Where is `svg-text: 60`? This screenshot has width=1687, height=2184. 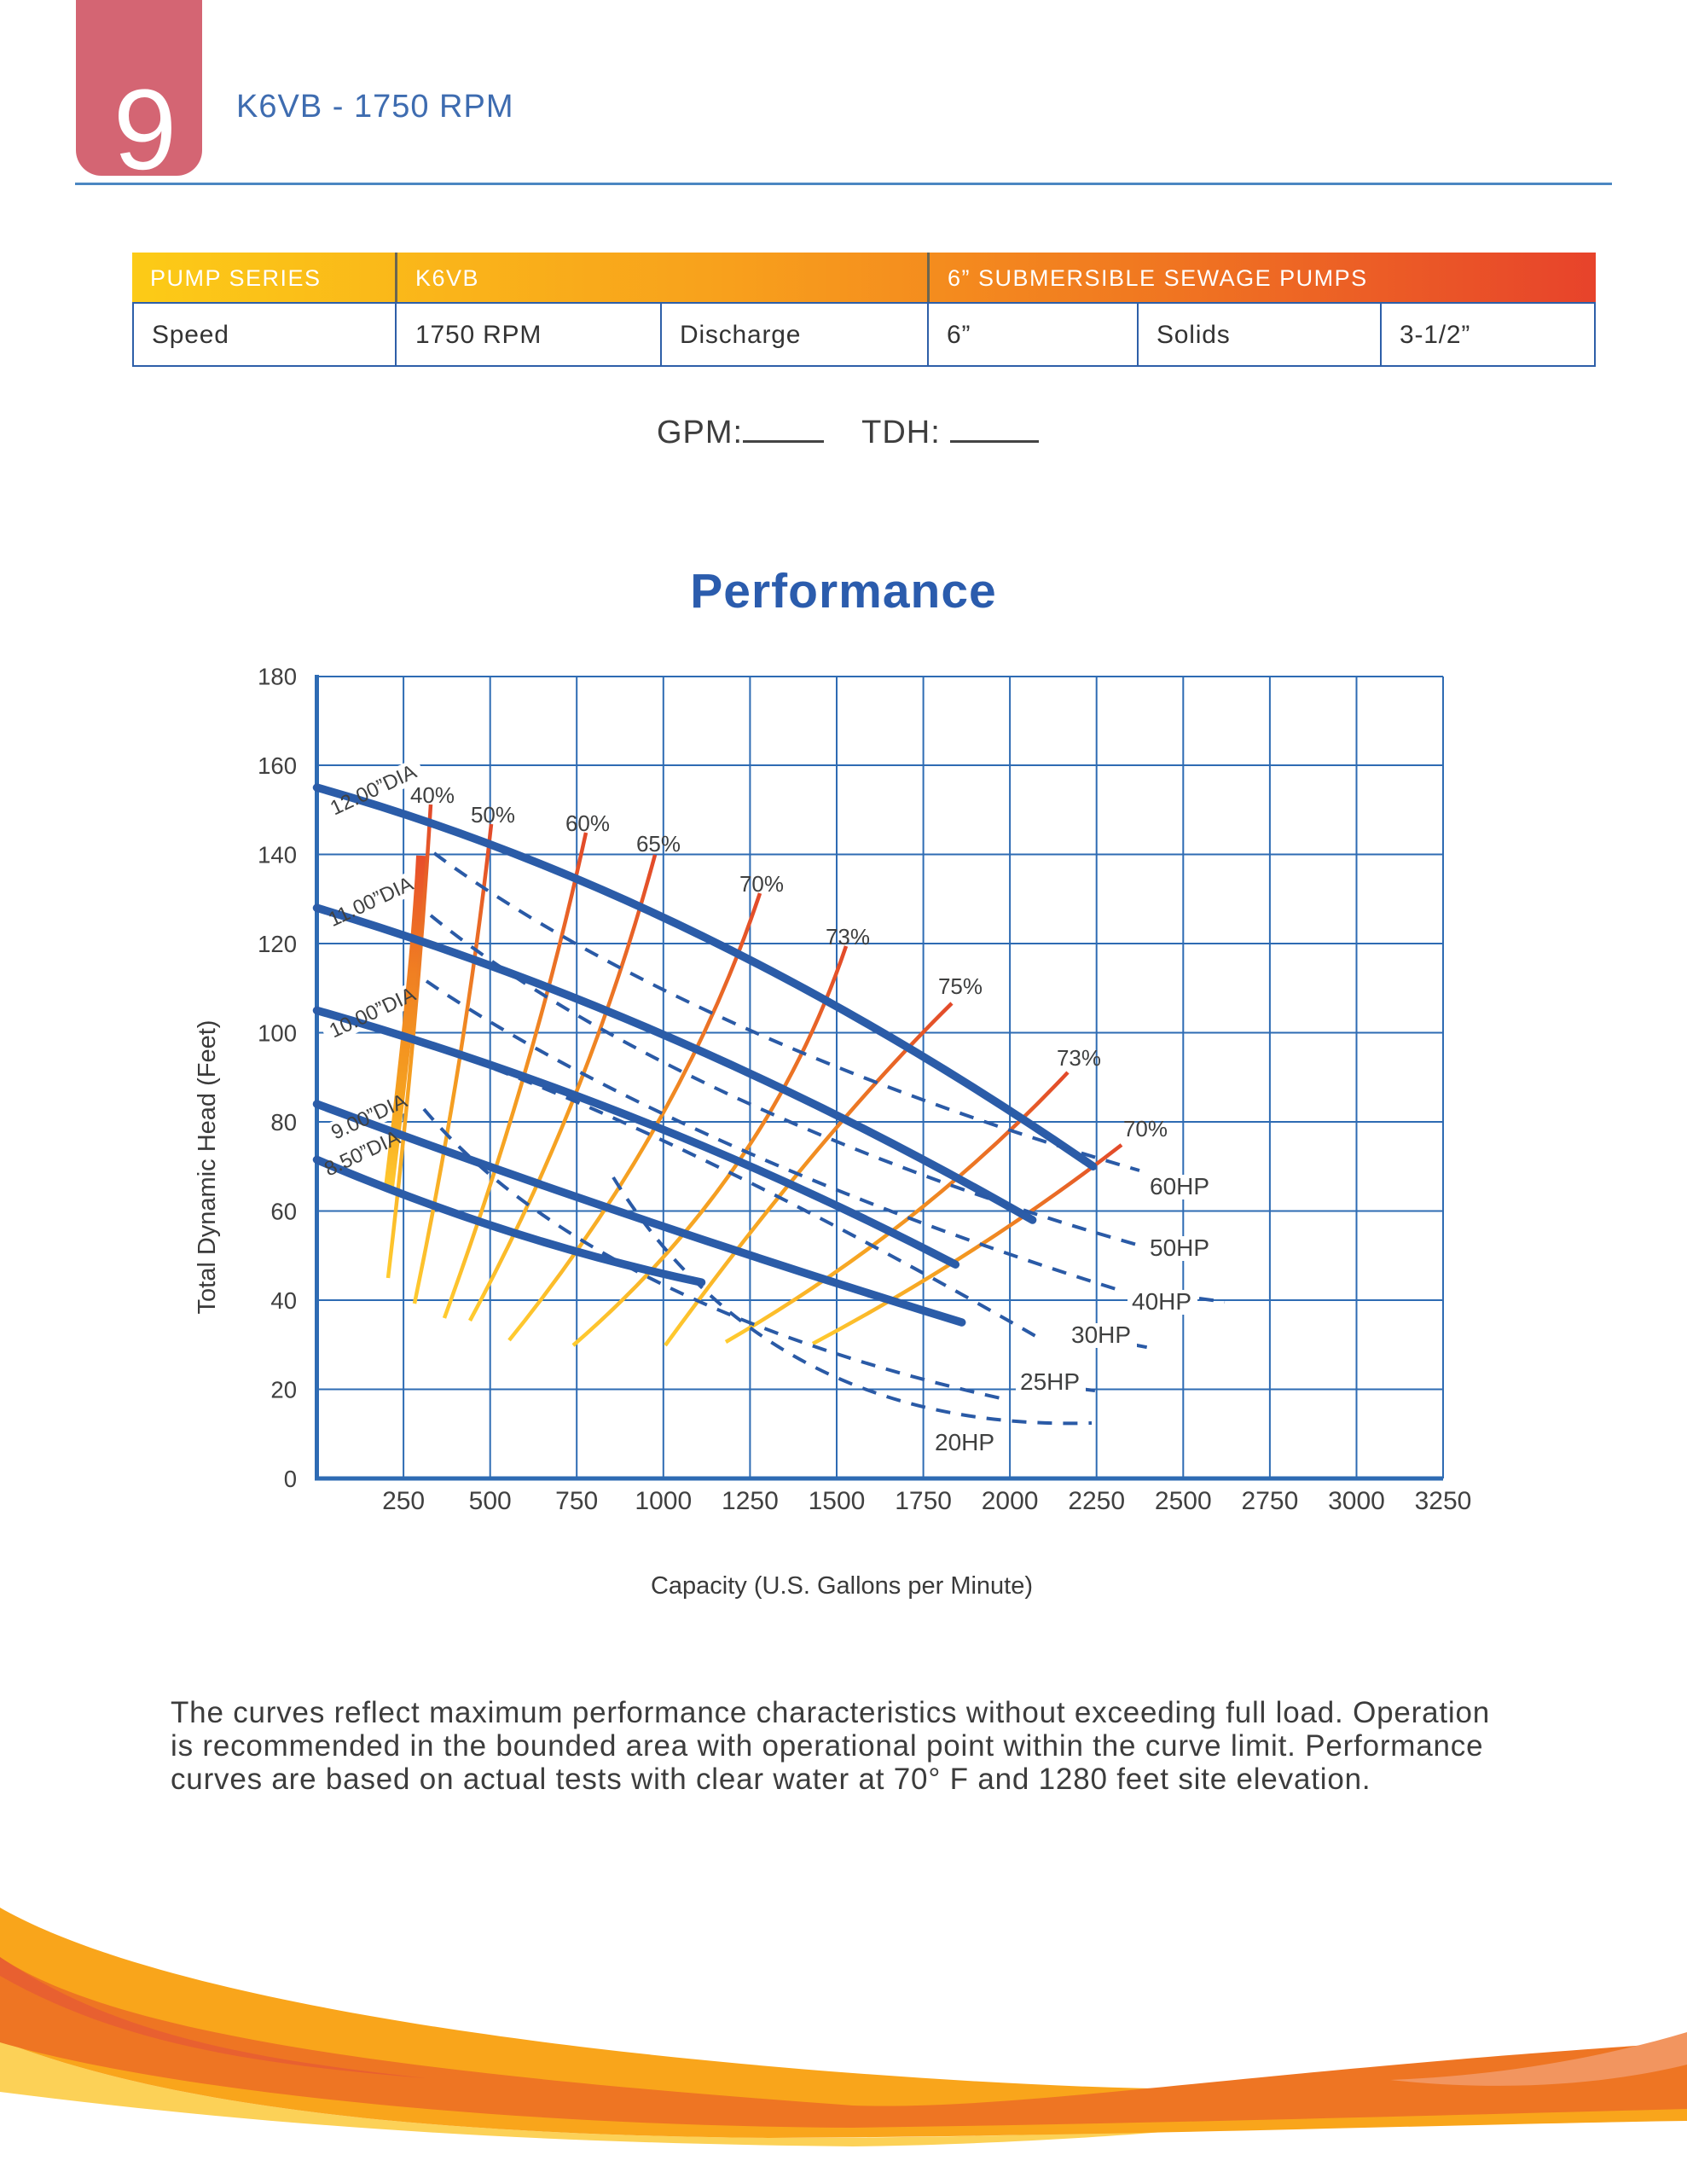 svg-text: 60 is located at coordinates (283, 1212).